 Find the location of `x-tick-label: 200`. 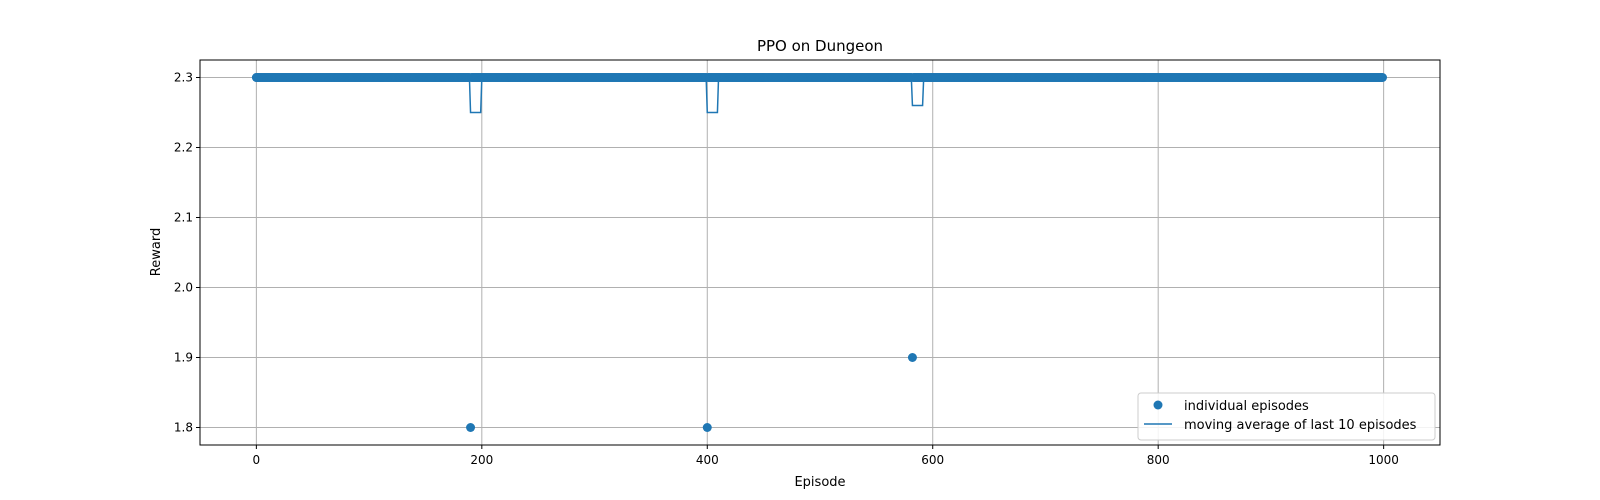

x-tick-label: 200 is located at coordinates (481, 460).